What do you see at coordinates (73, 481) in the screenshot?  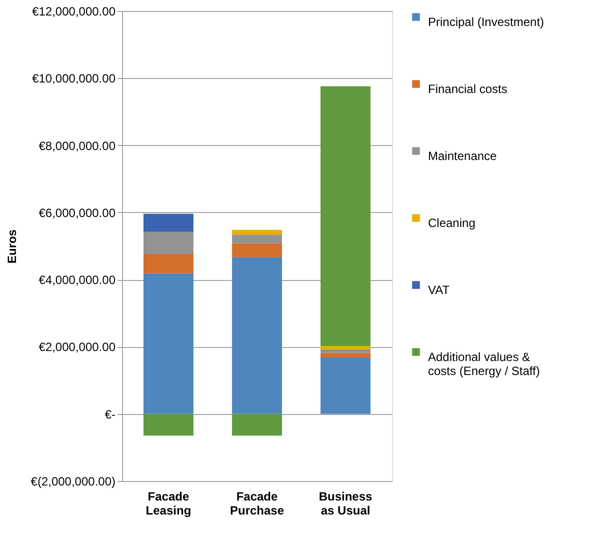 I see `y-tick-label: €(2,000,000.00)` at bounding box center [73, 481].